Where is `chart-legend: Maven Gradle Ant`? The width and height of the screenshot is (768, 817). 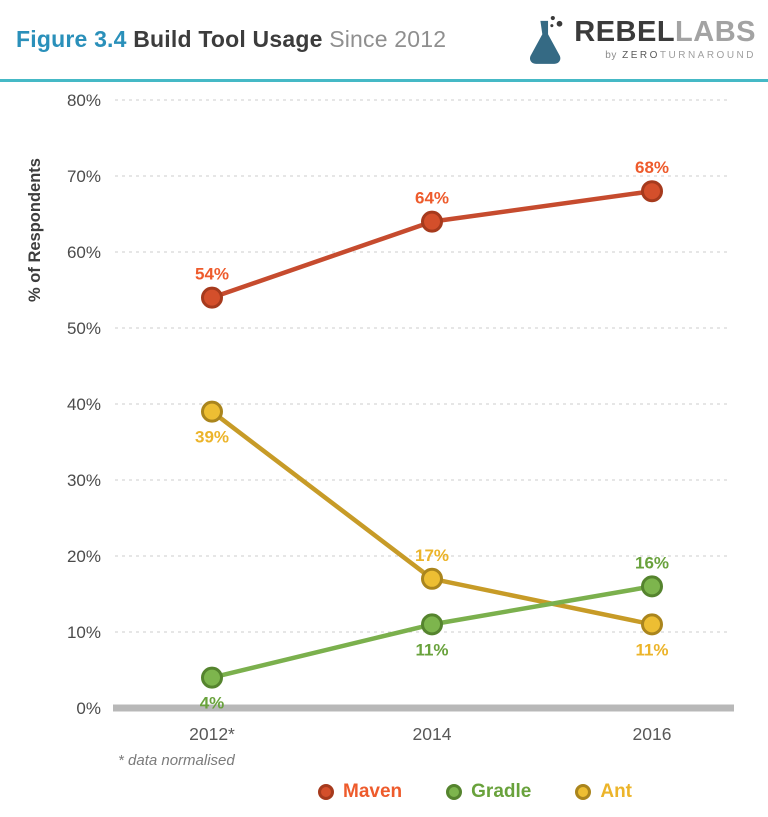
chart-legend: Maven Gradle Ant is located at coordinates (475, 792).